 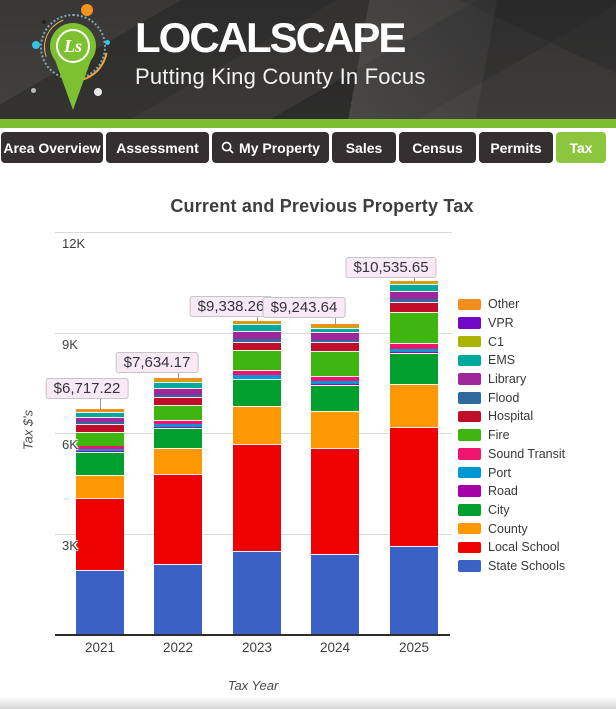 What do you see at coordinates (335, 501) in the screenshot?
I see `segment-local-school-2024` at bounding box center [335, 501].